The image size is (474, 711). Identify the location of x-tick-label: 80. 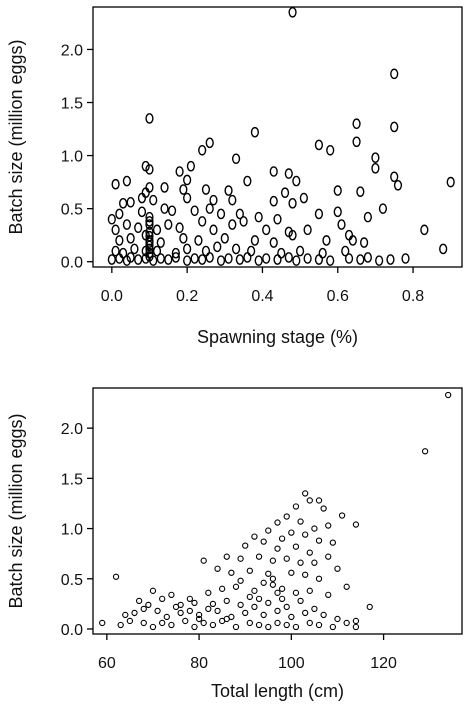
(199, 663).